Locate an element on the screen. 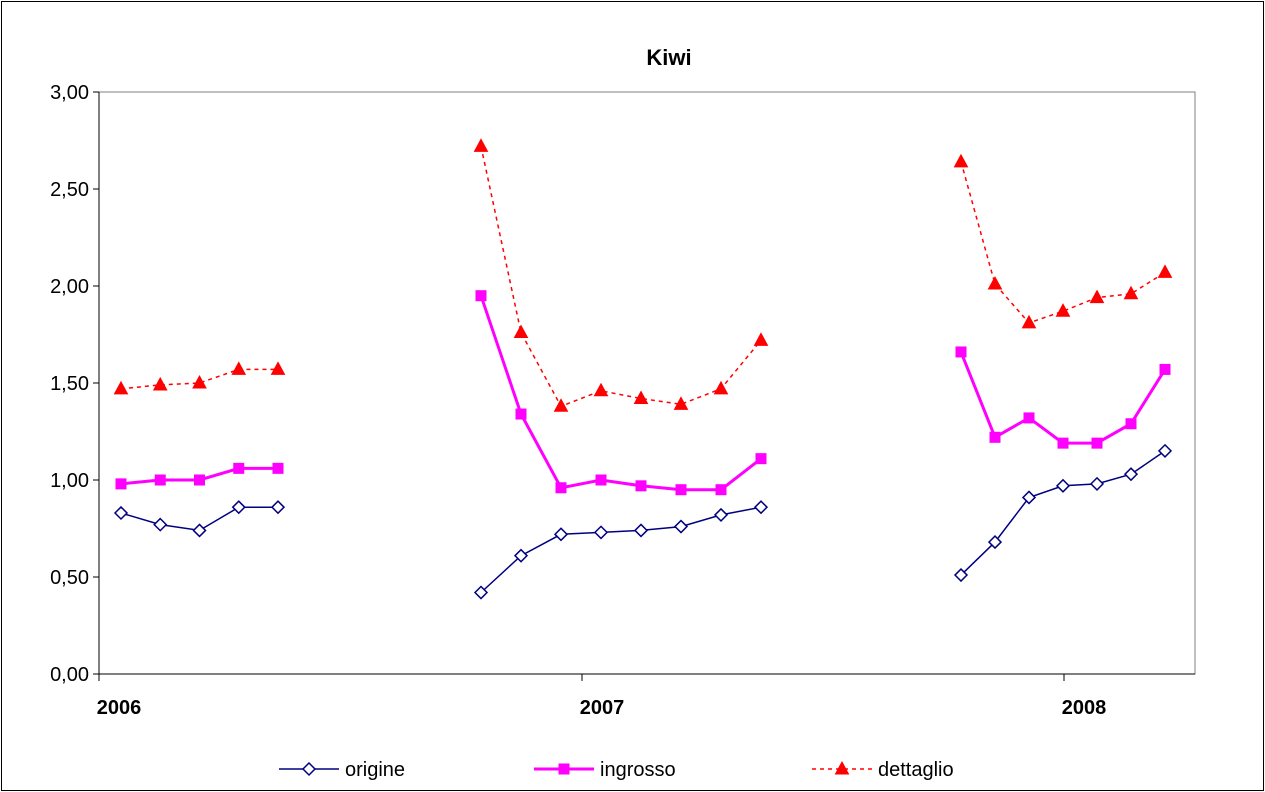 This screenshot has height=792, width=1265. legend: origine ingrosso dettaglio is located at coordinates (616, 770).